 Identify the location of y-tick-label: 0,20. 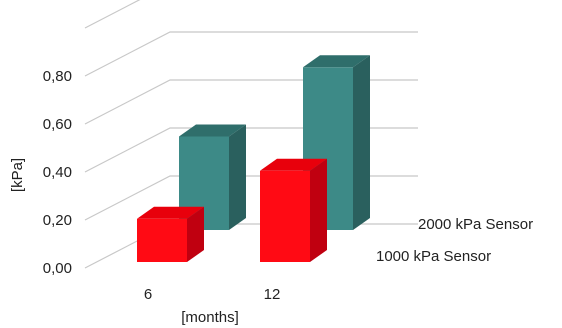
(57, 220).